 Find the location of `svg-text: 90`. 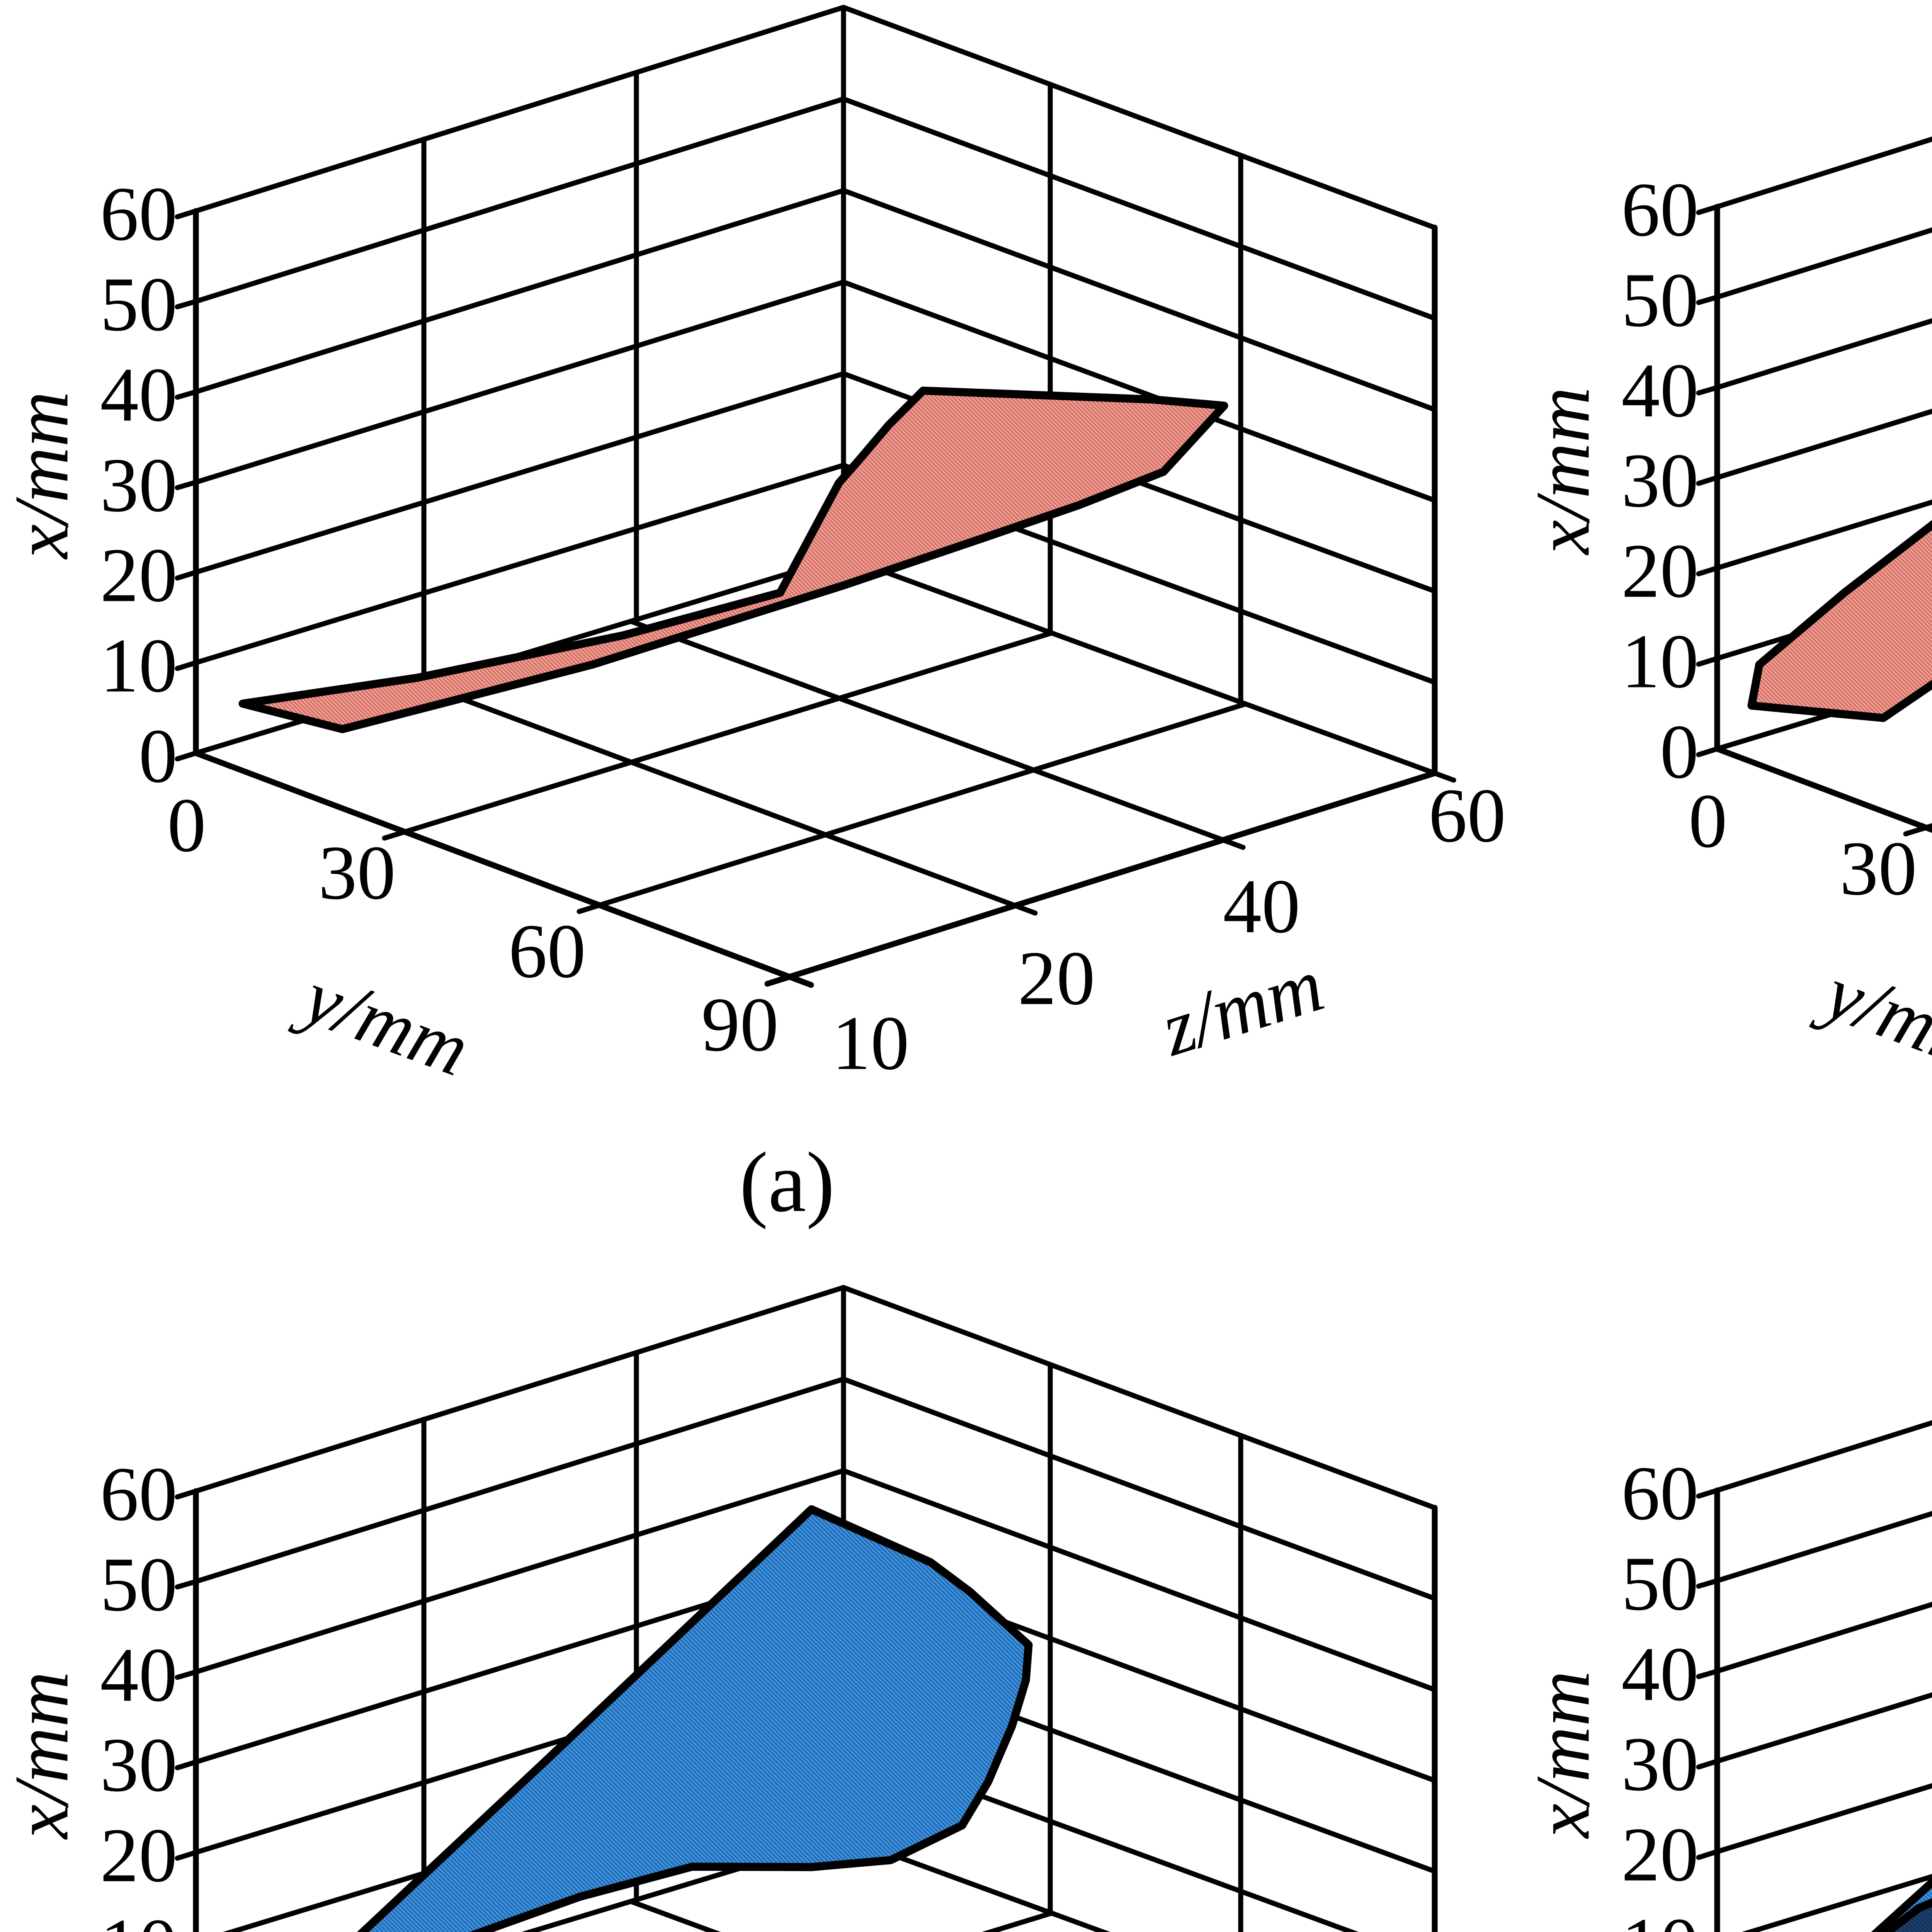

svg-text: 90 is located at coordinates (740, 1025).